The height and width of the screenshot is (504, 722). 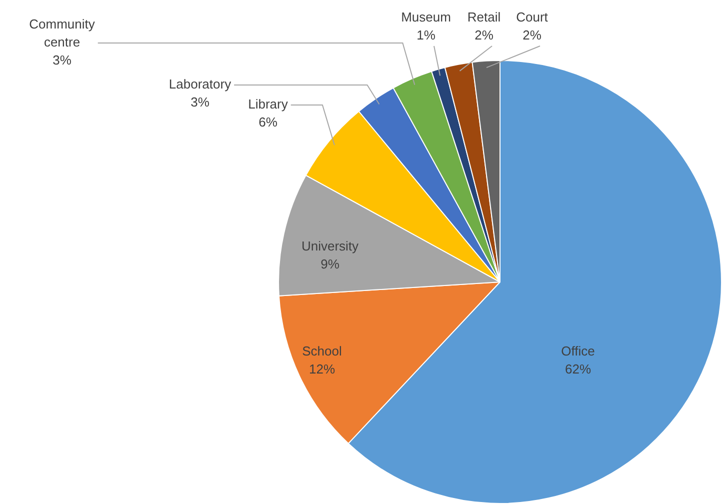 I want to click on slice-label: Office, so click(x=578, y=351).